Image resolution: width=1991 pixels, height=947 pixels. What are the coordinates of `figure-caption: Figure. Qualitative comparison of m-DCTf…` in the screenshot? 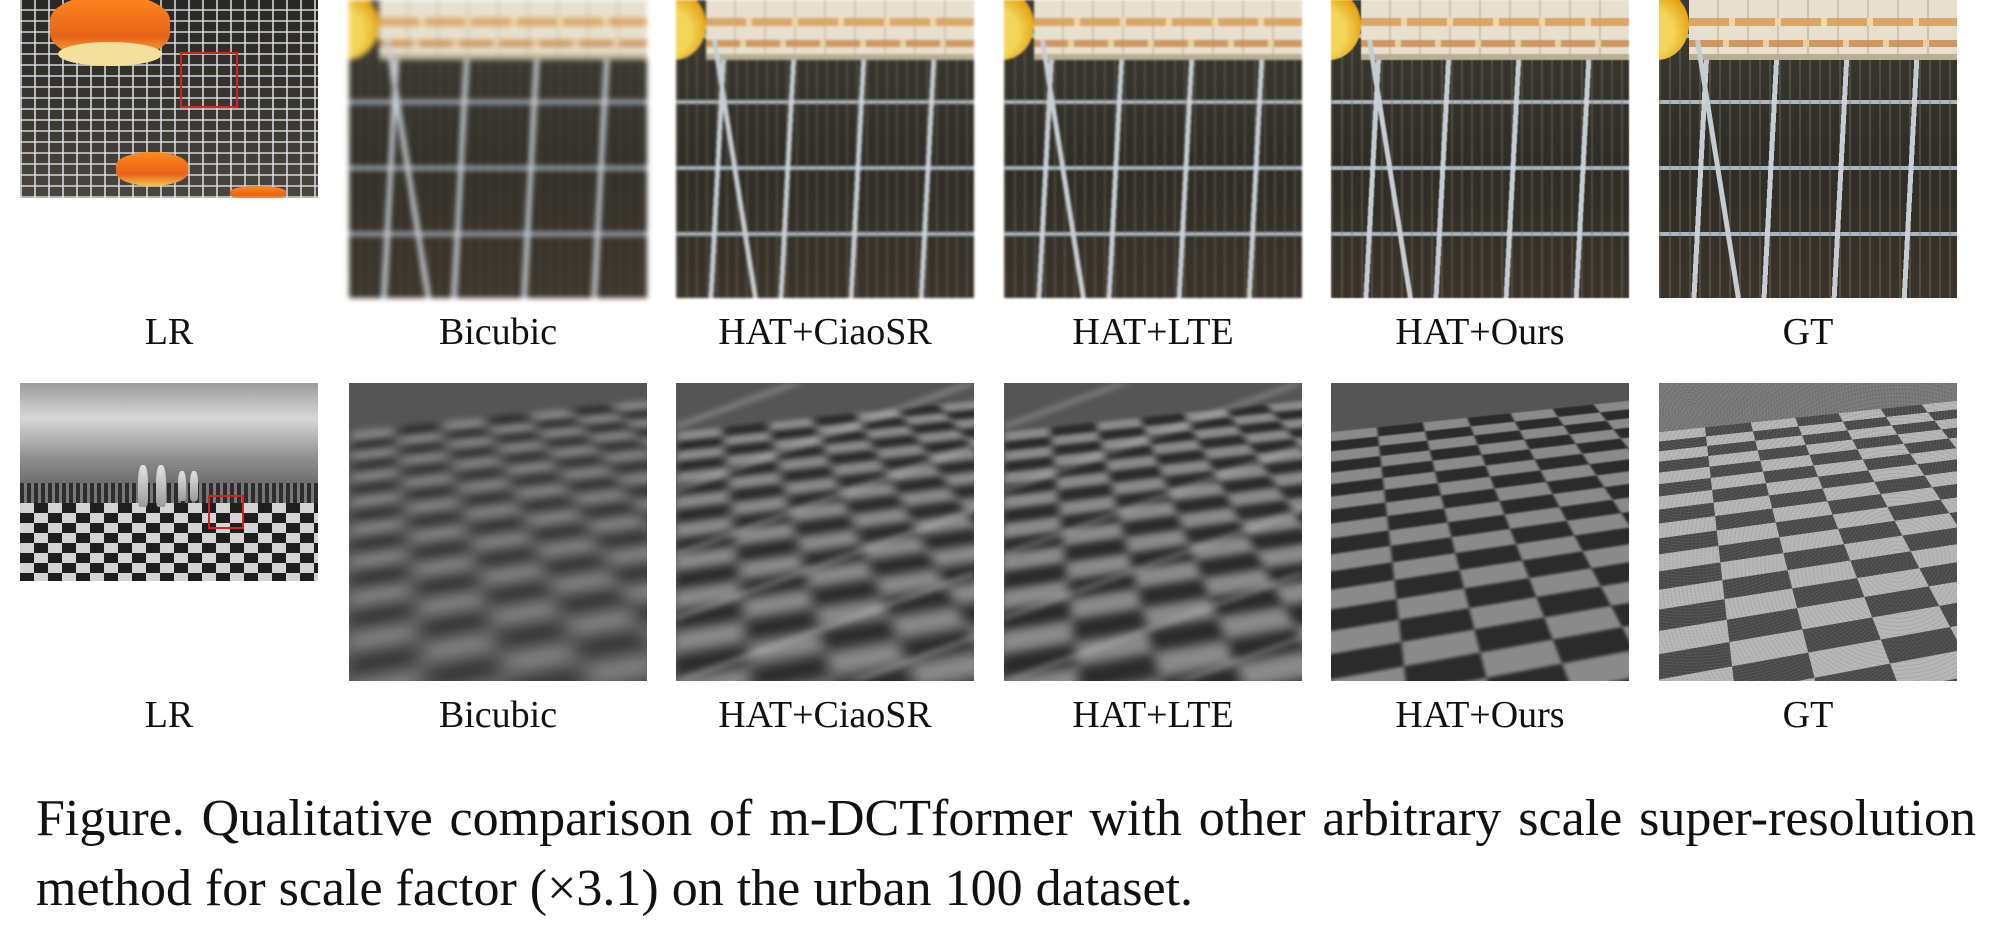 It's located at (1006, 854).